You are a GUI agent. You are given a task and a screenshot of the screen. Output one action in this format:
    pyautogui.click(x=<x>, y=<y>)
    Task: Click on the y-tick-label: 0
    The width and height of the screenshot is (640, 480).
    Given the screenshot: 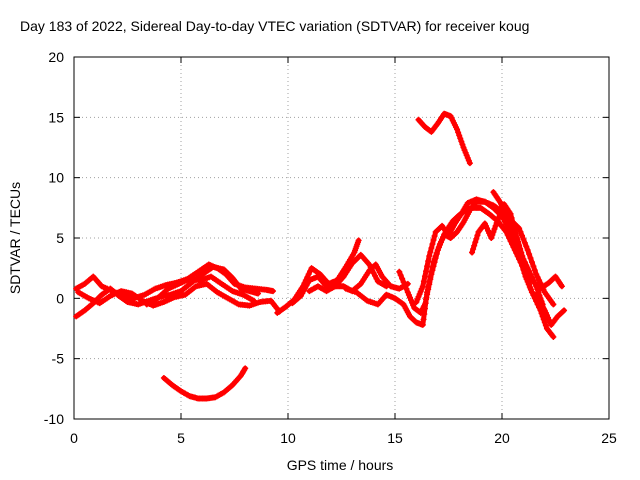 What is the action you would take?
    pyautogui.click(x=60, y=298)
    